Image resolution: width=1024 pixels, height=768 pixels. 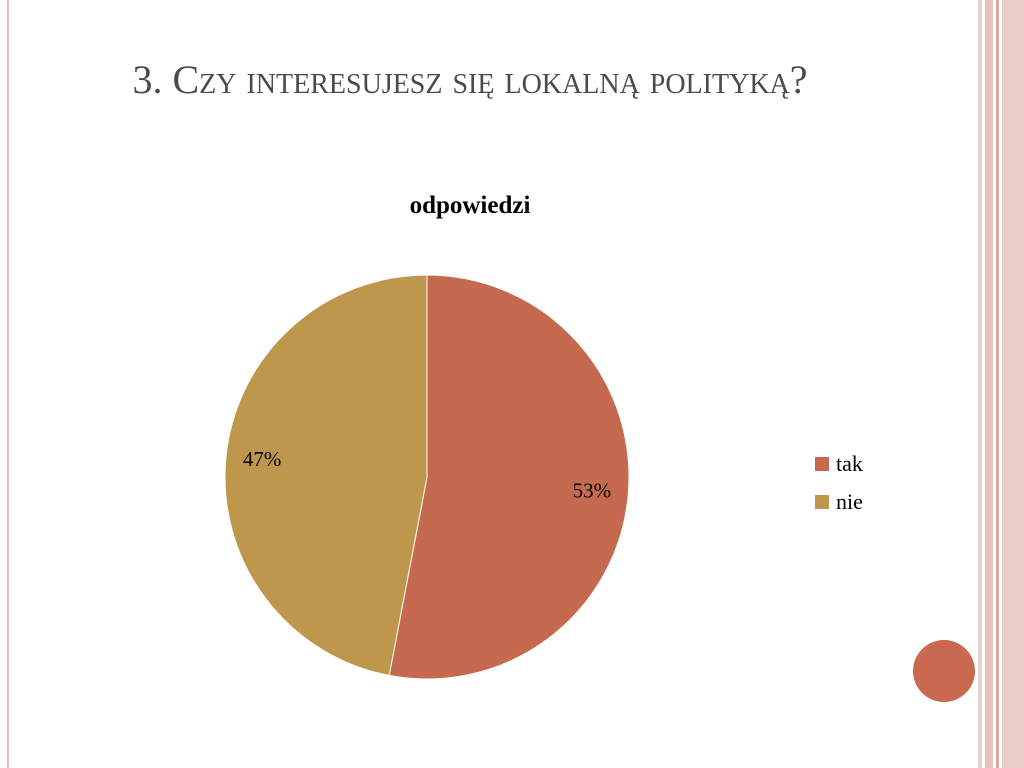 What do you see at coordinates (822, 502) in the screenshot?
I see `legend-swatch-nie` at bounding box center [822, 502].